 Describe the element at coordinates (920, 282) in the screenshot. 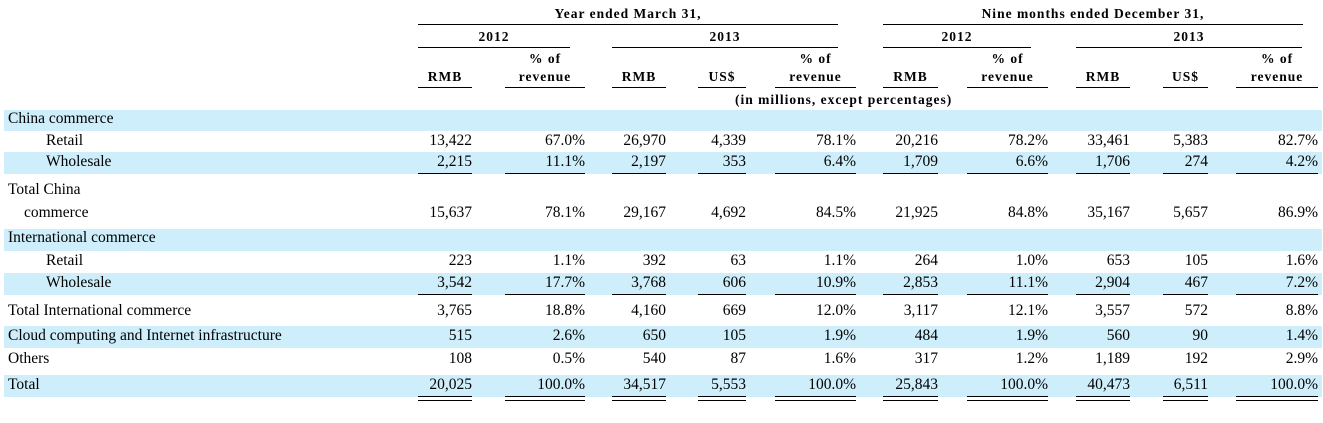

I see `table-cell: 2,853` at that location.